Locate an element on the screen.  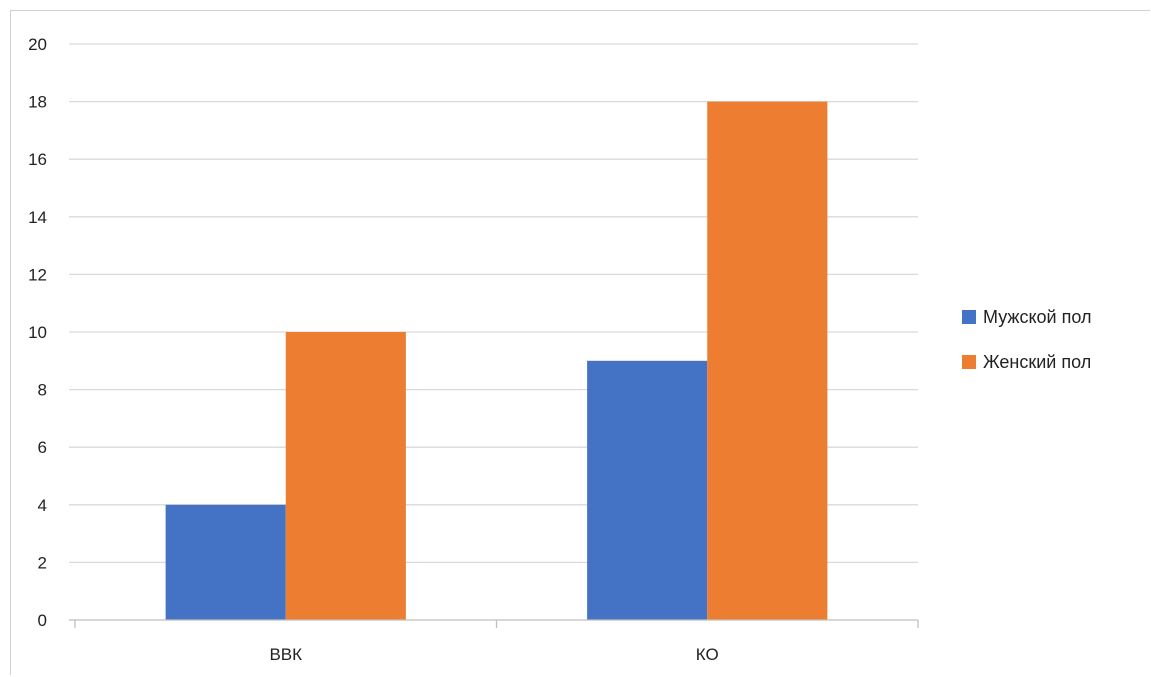
y-tick-label: 10 is located at coordinates (37, 332).